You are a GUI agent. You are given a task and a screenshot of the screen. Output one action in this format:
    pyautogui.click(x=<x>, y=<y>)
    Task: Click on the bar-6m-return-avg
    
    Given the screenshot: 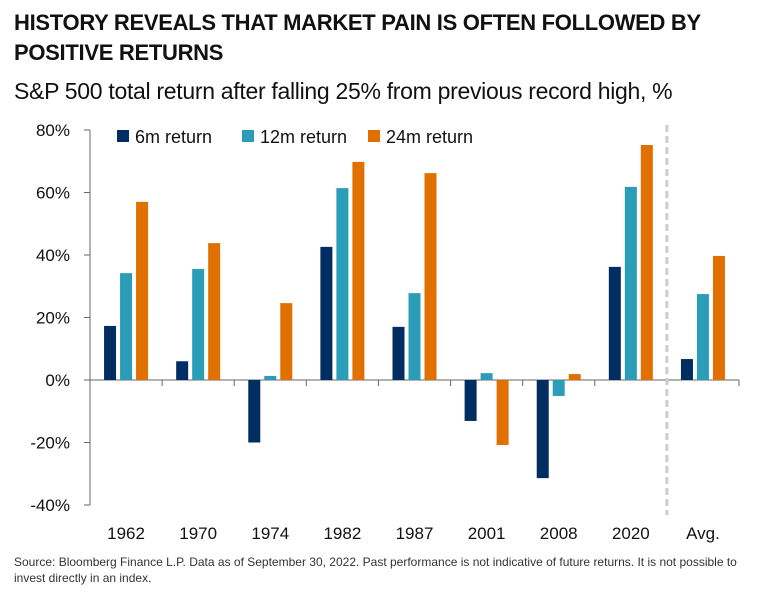 What is the action you would take?
    pyautogui.click(x=686, y=369)
    